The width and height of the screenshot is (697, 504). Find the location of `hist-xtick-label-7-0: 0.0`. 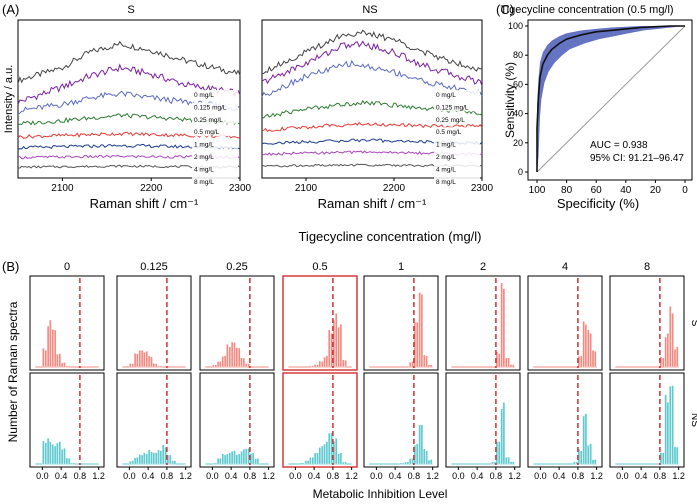

hist-xtick-label-7-0: 0.0 is located at coordinates (622, 476).